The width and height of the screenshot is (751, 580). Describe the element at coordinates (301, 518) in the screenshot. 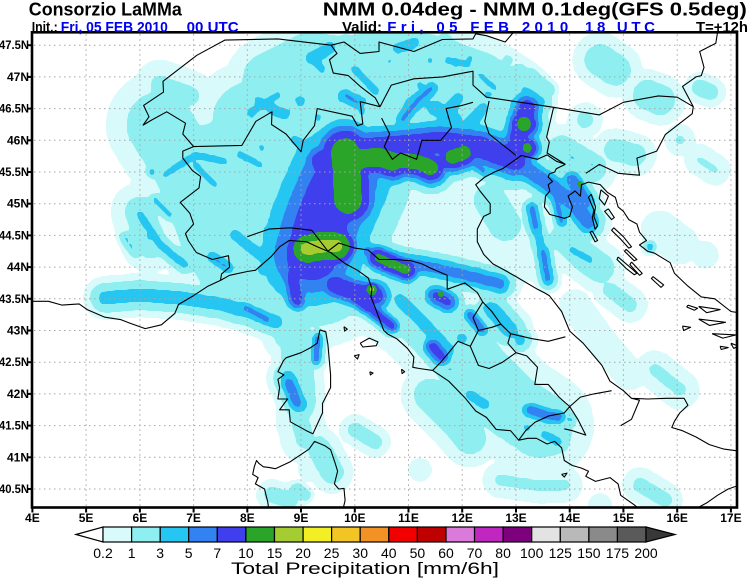

I see `svg-text: 9E` at that location.